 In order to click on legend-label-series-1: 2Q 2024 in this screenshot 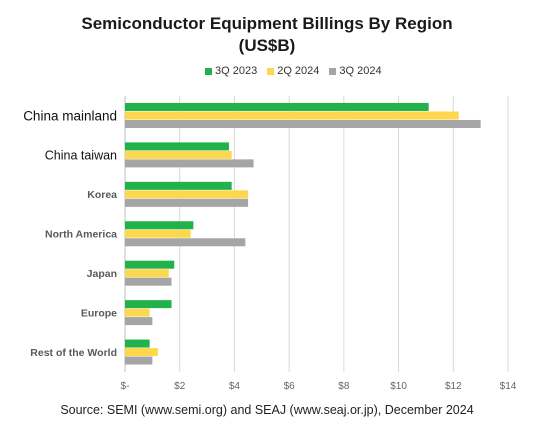, I will do `click(298, 71)`.